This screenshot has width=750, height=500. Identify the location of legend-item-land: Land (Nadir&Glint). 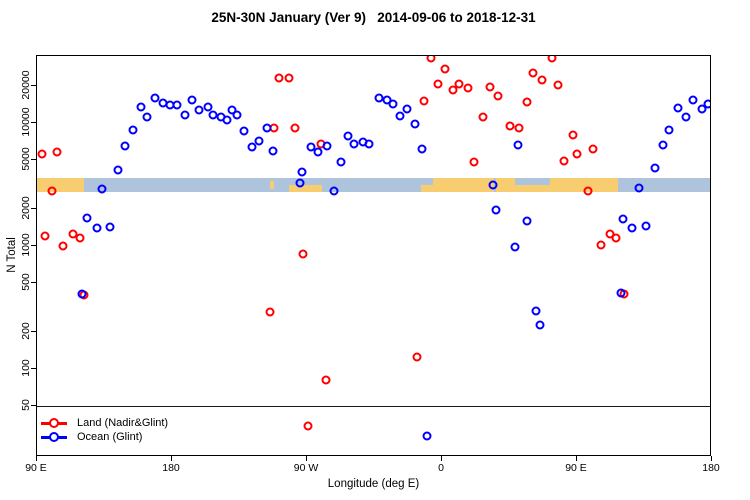
(154, 423).